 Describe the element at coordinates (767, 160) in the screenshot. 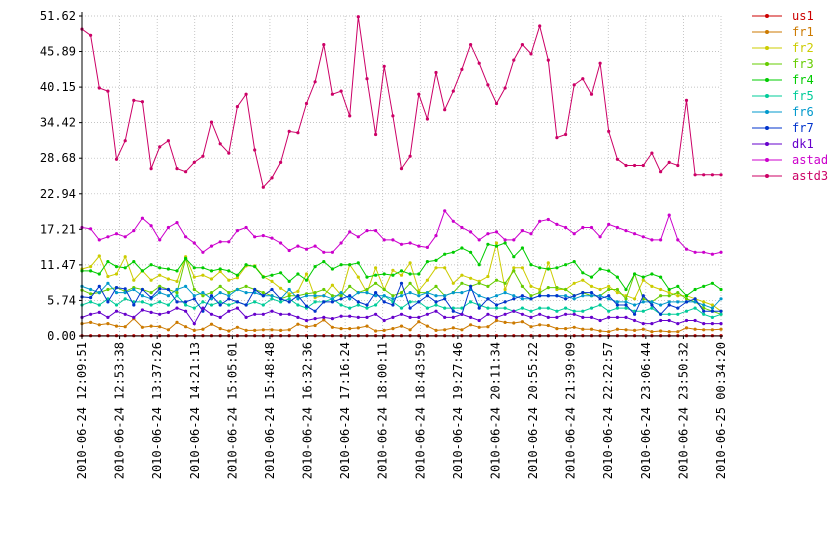

I see `legend-marker` at that location.